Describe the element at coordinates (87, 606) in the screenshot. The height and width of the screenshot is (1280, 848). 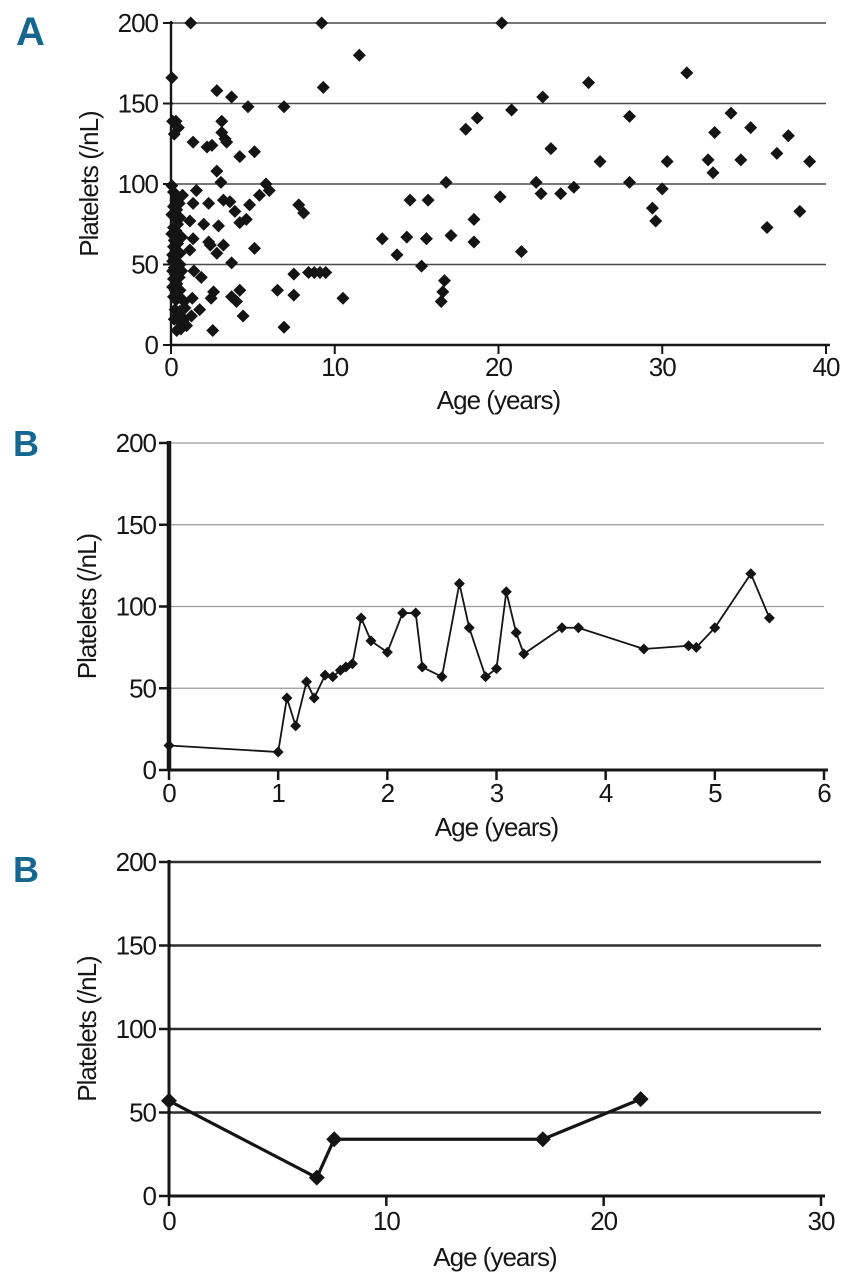
I see `y-axis-title: Platelets (/nL)` at that location.